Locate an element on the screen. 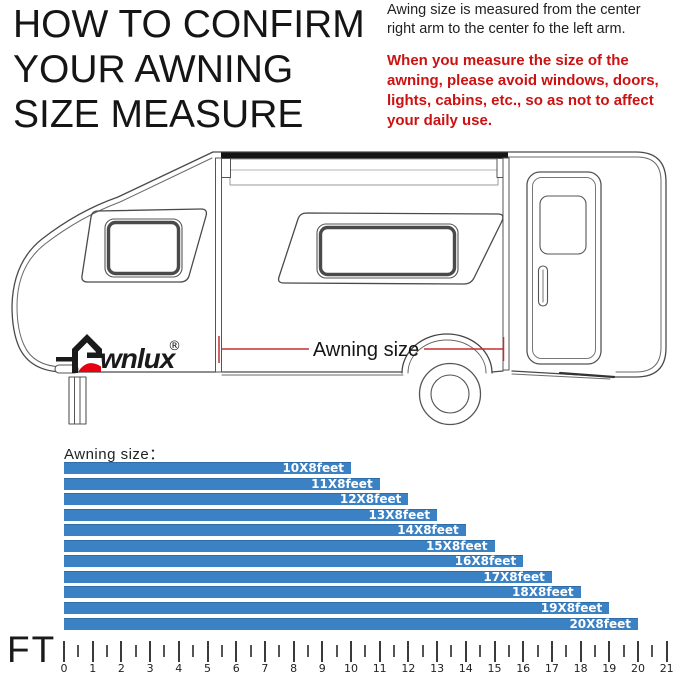 Image resolution: width=679 pixels, height=677 pixels. page-title-line3: SIZE MEASURE is located at coordinates (158, 114).